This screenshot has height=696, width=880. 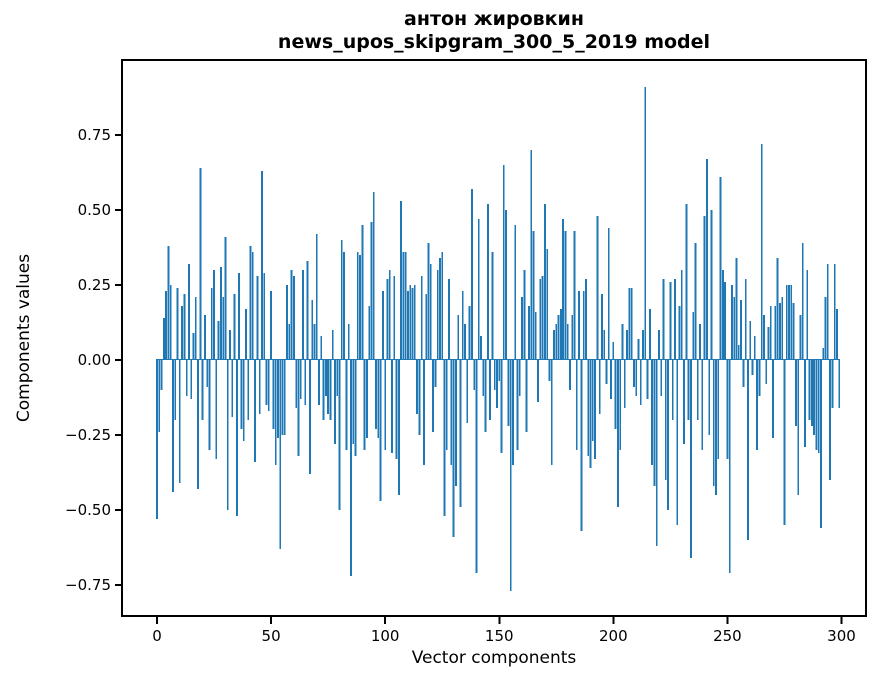 What do you see at coordinates (494, 42) in the screenshot?
I see `chart-title-line2: news_upos_skipgram_300_5_2019 model` at bounding box center [494, 42].